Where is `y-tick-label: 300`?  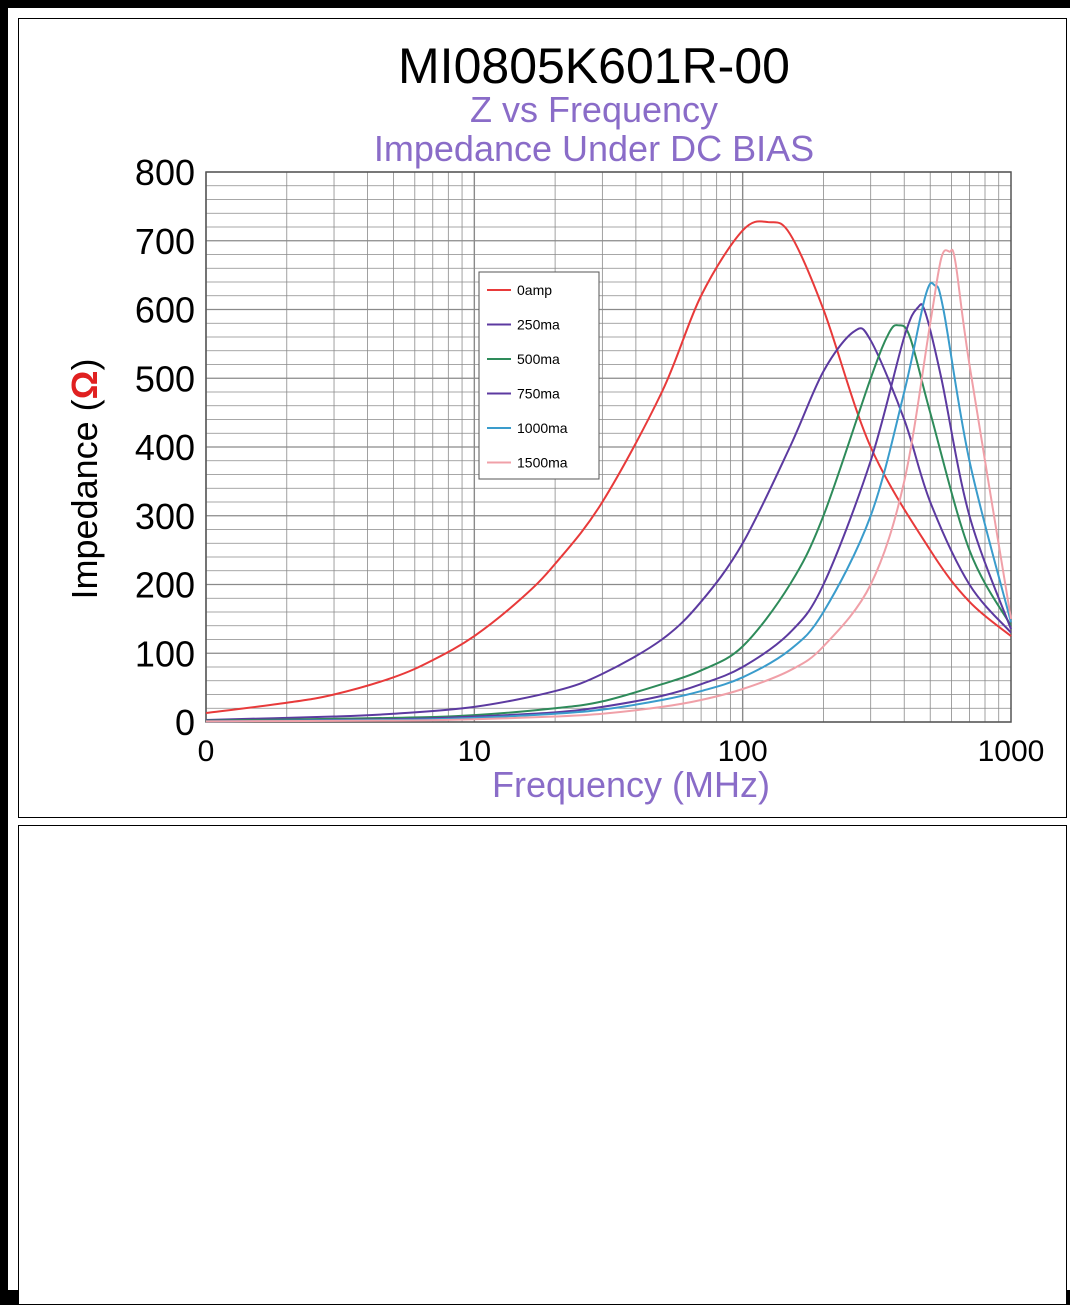 y-tick-label: 300 is located at coordinates (165, 516).